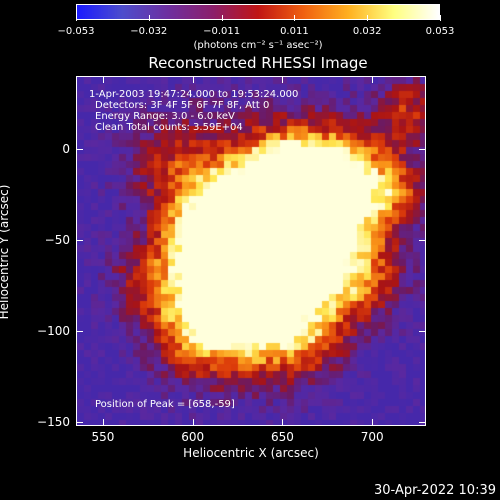  Describe the element at coordinates (169, 127) in the screenshot. I see `clean-counts-annotation: Clean Total counts: 3.59E+04` at that location.